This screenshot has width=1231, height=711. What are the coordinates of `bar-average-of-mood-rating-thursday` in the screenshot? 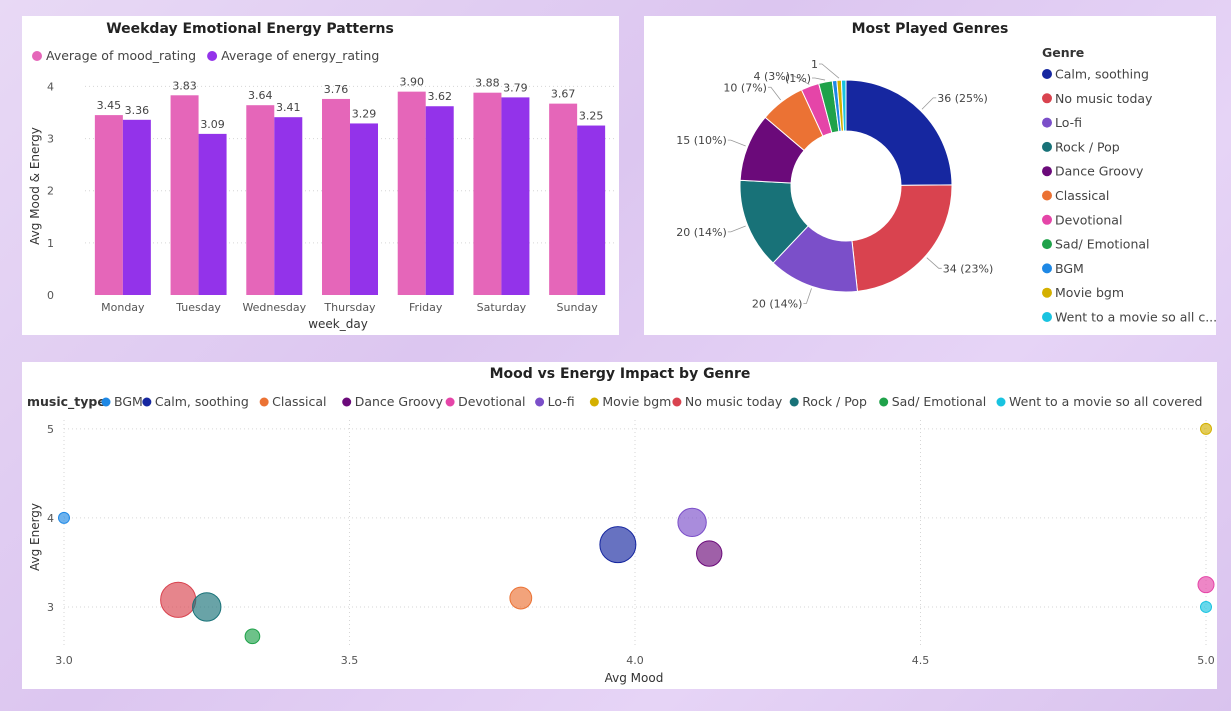 It's located at (336, 196).